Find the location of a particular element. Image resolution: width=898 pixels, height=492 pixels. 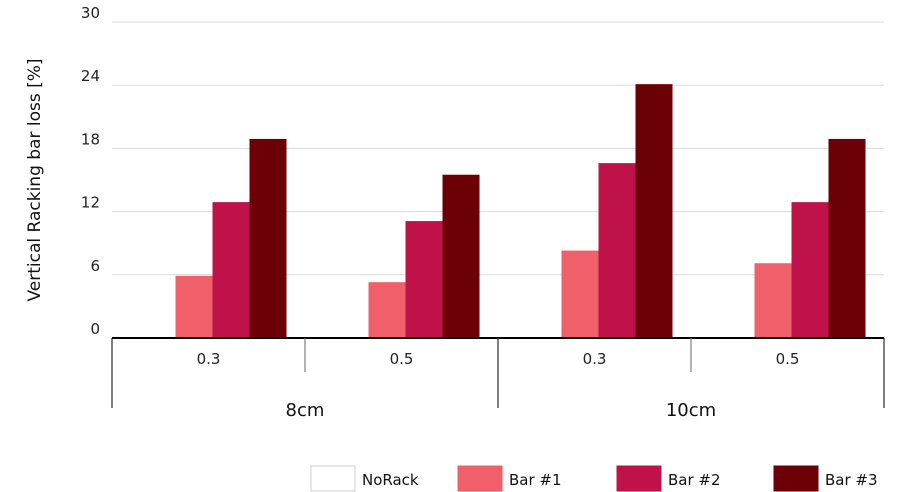

y-tick-label: 24 is located at coordinates (90, 76).